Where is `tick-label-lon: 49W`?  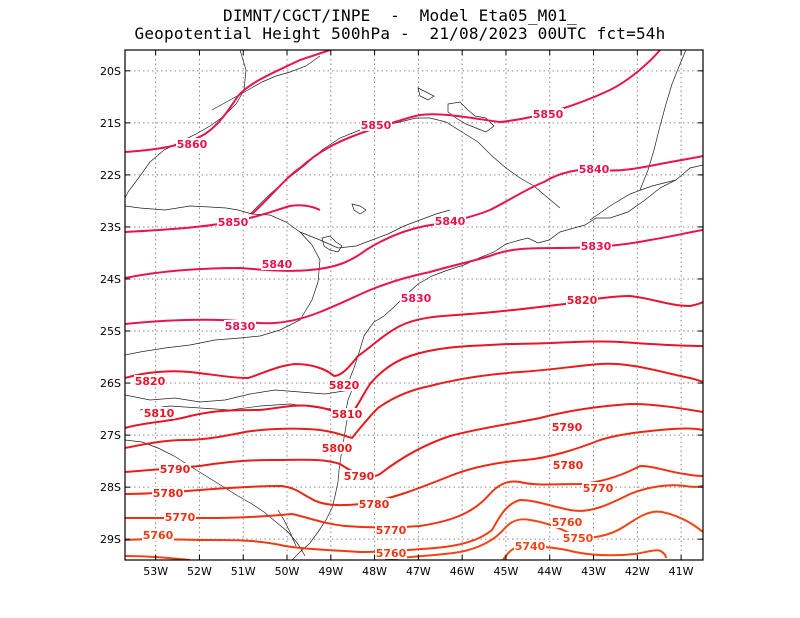
tick-label-lon: 49W is located at coordinates (330, 571).